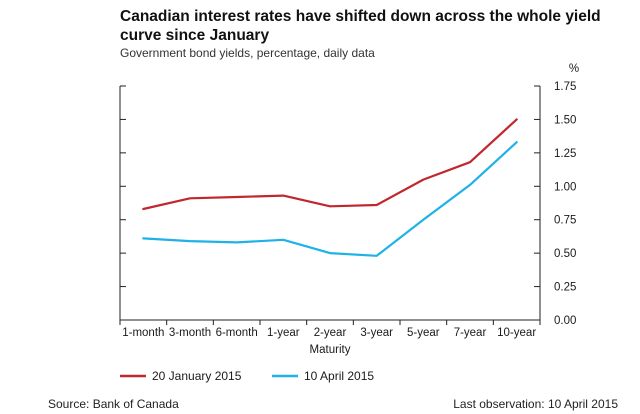 This screenshot has height=414, width=640. What do you see at coordinates (113, 404) in the screenshot?
I see `source-note: Source: Bank of Canada` at bounding box center [113, 404].